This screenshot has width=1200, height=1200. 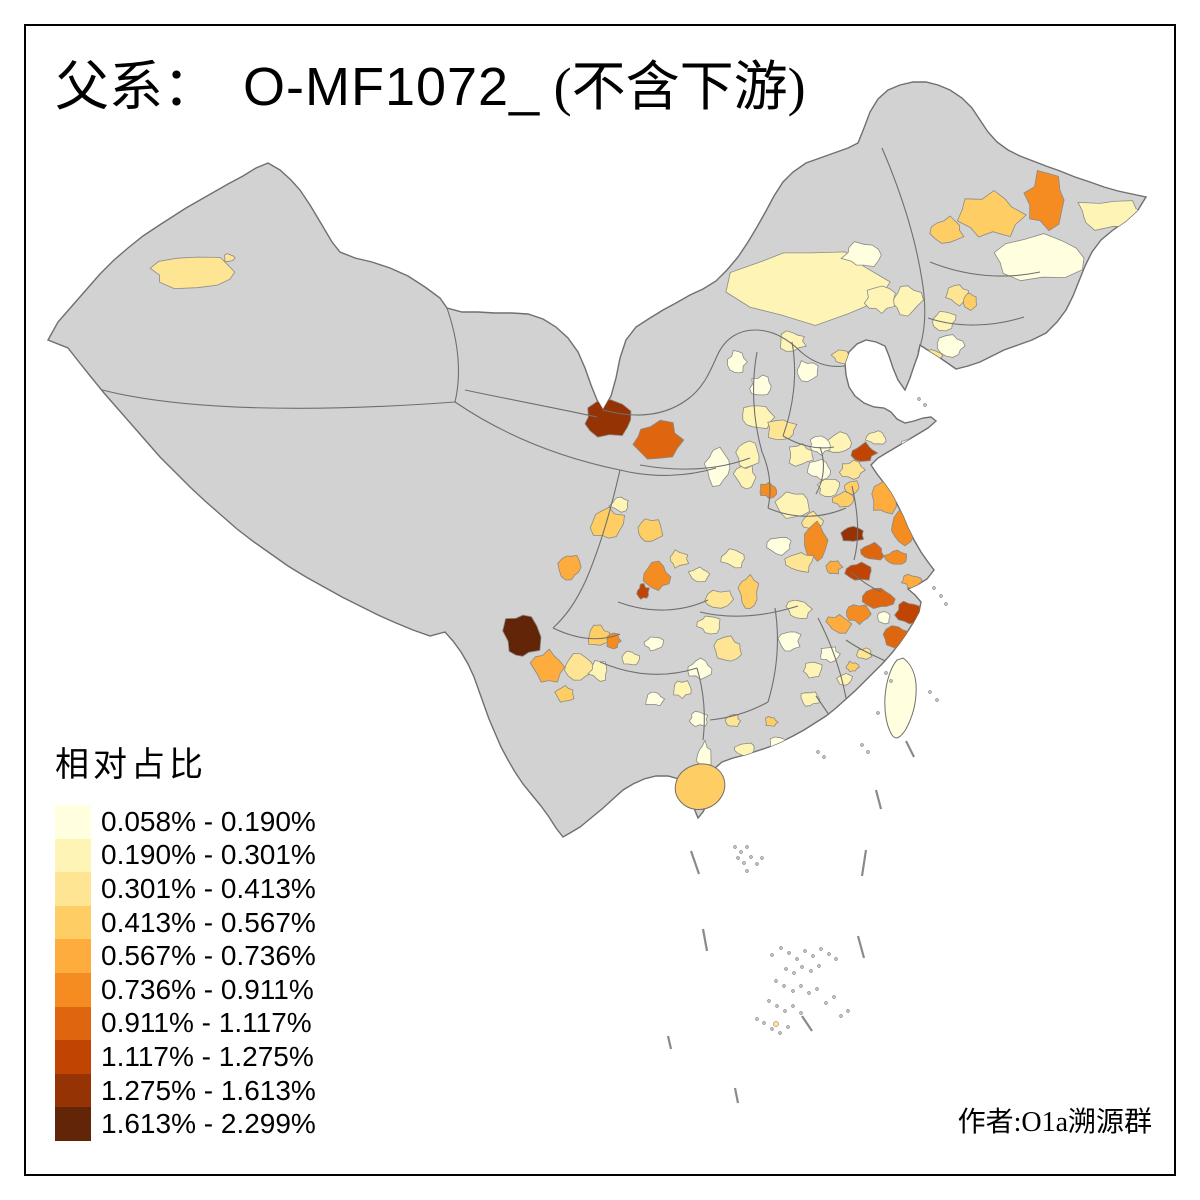 What do you see at coordinates (679, 87) in the screenshot?
I see `title-suffix: (不含下游)` at bounding box center [679, 87].